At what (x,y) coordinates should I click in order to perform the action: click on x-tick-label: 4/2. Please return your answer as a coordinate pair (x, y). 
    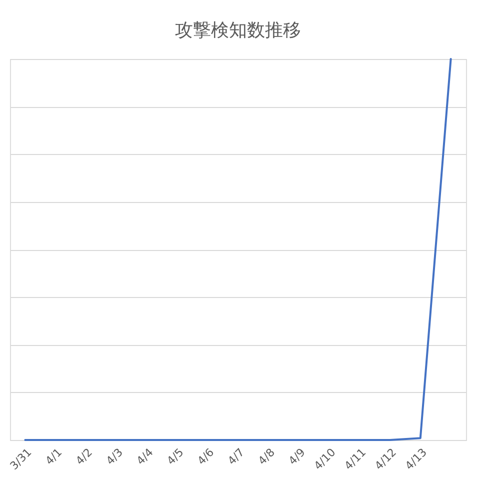
    Looking at the image, I should click on (84, 457).